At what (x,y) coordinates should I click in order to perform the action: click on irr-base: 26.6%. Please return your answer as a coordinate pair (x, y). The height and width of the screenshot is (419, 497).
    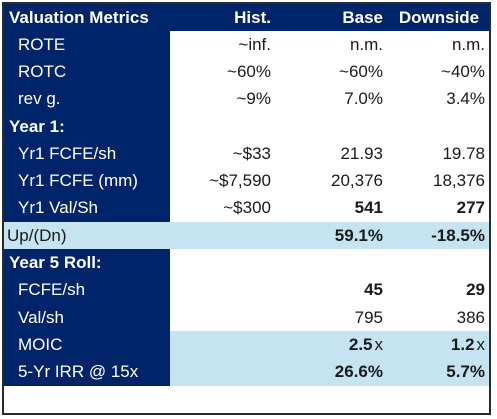
    Looking at the image, I should click on (333, 372).